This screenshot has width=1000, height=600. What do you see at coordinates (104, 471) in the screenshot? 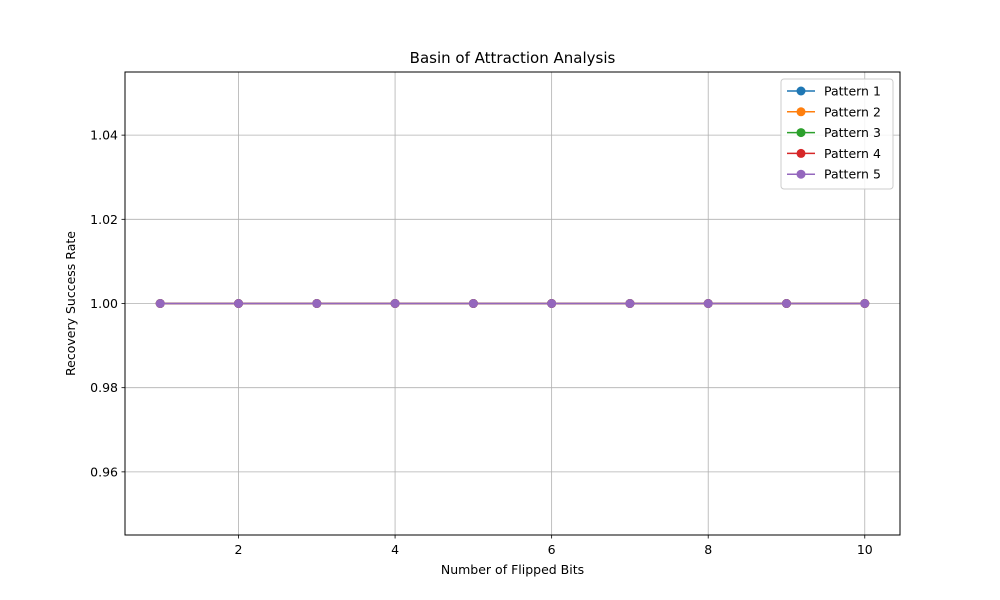
I see `y-tick-label: 0.96` at bounding box center [104, 471].